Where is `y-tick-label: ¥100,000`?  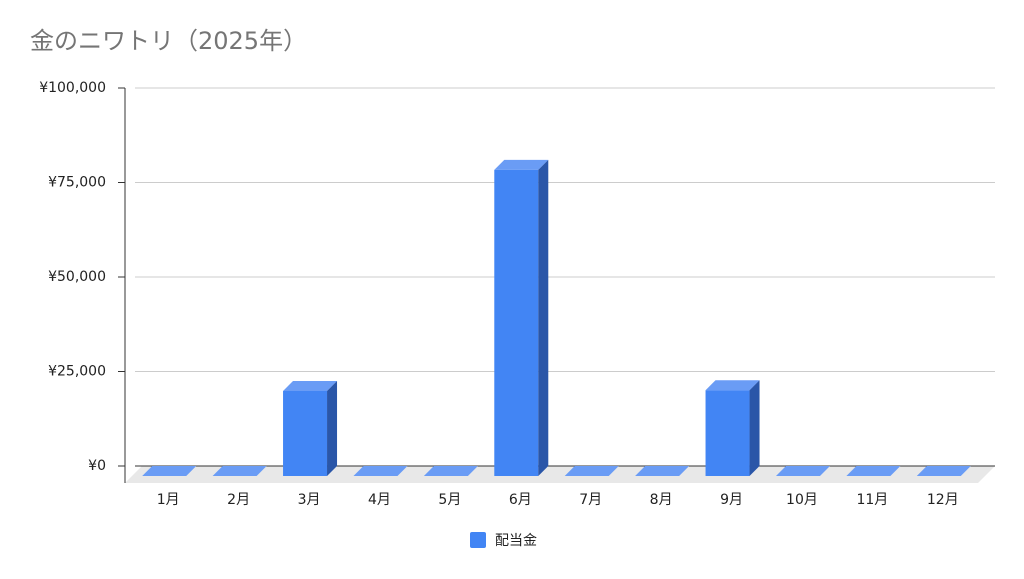 y-tick-label: ¥100,000 is located at coordinates (72, 88).